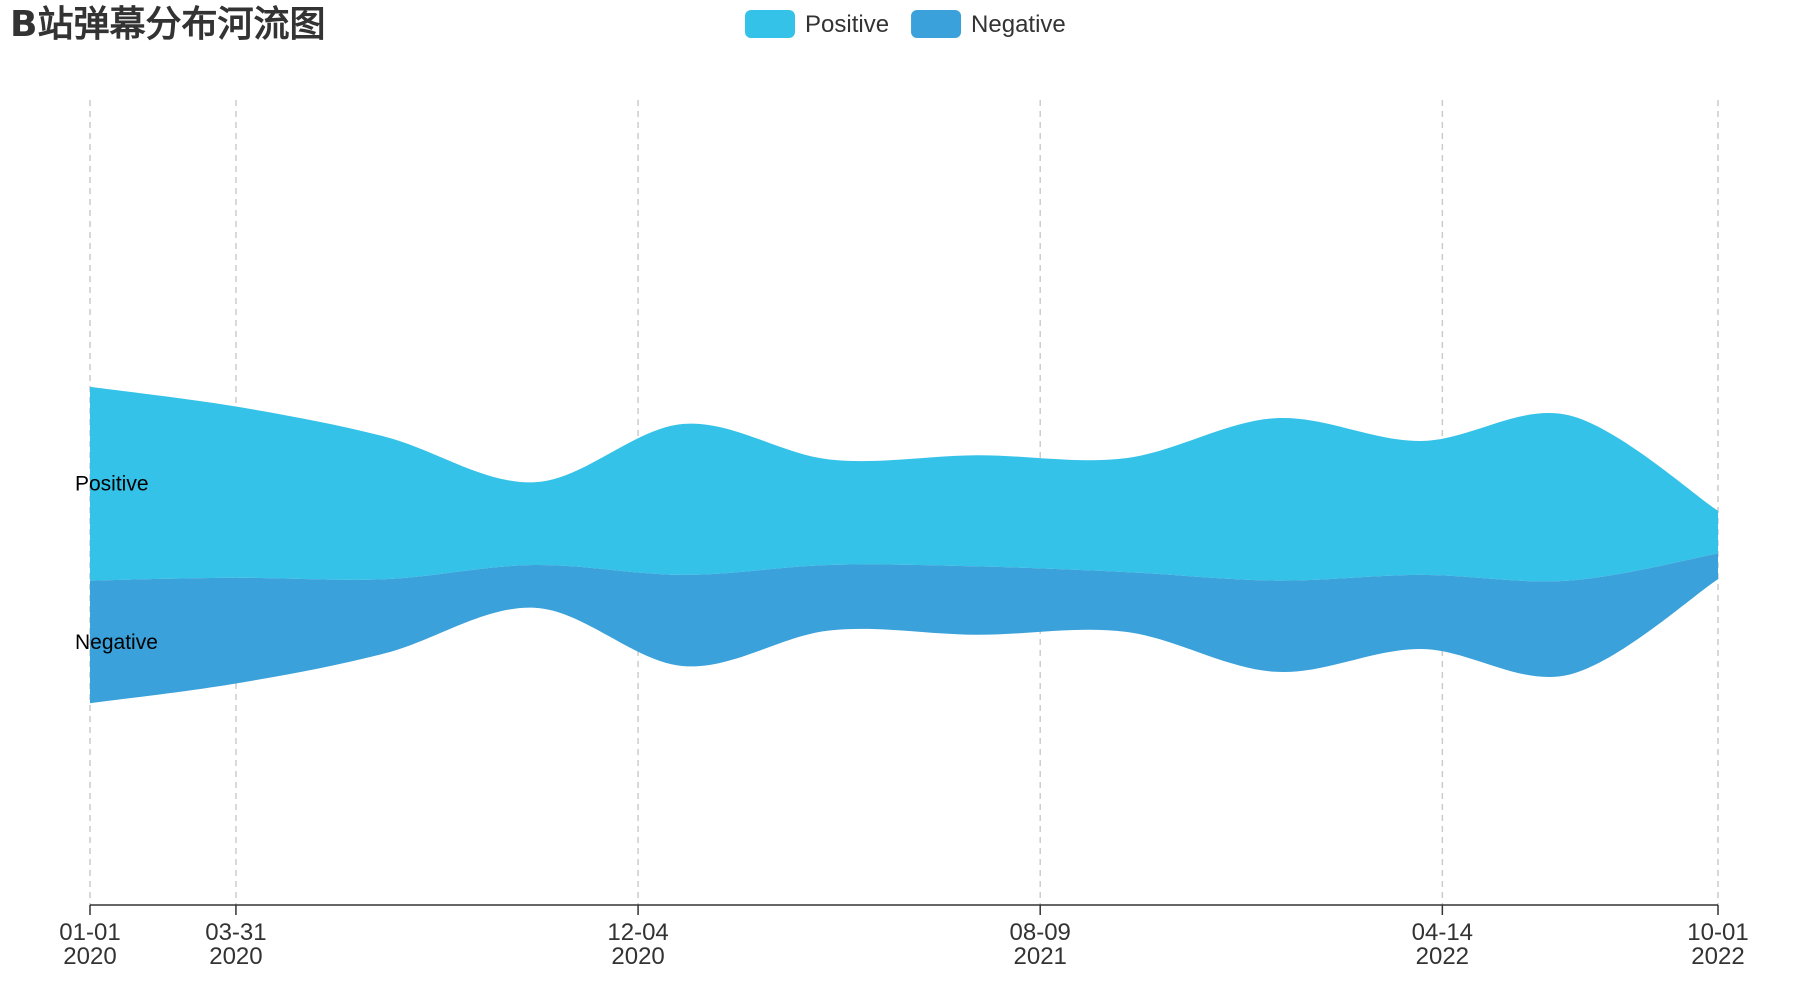 This screenshot has width=1800, height=1000. I want to click on x-tick-label: 04-14, so click(1442, 932).